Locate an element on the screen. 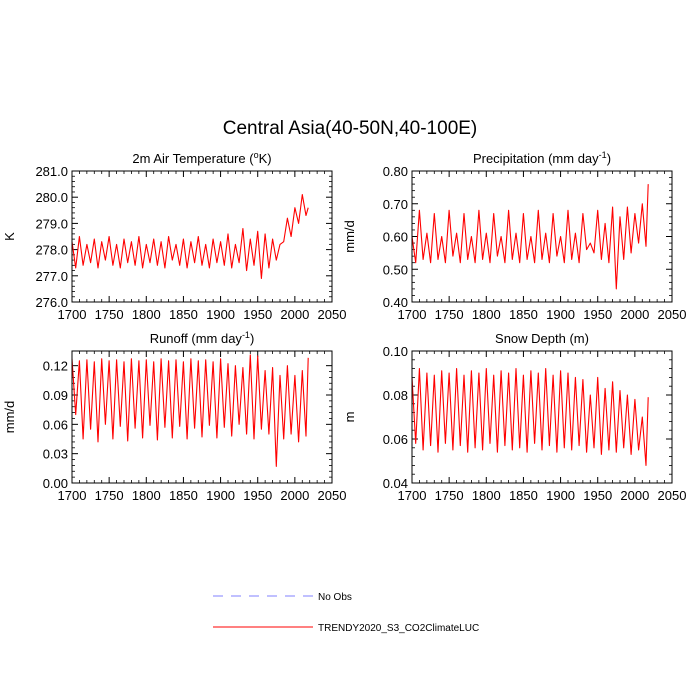 This screenshot has height=700, width=700. panel-title-suffix: K) is located at coordinates (265, 158).